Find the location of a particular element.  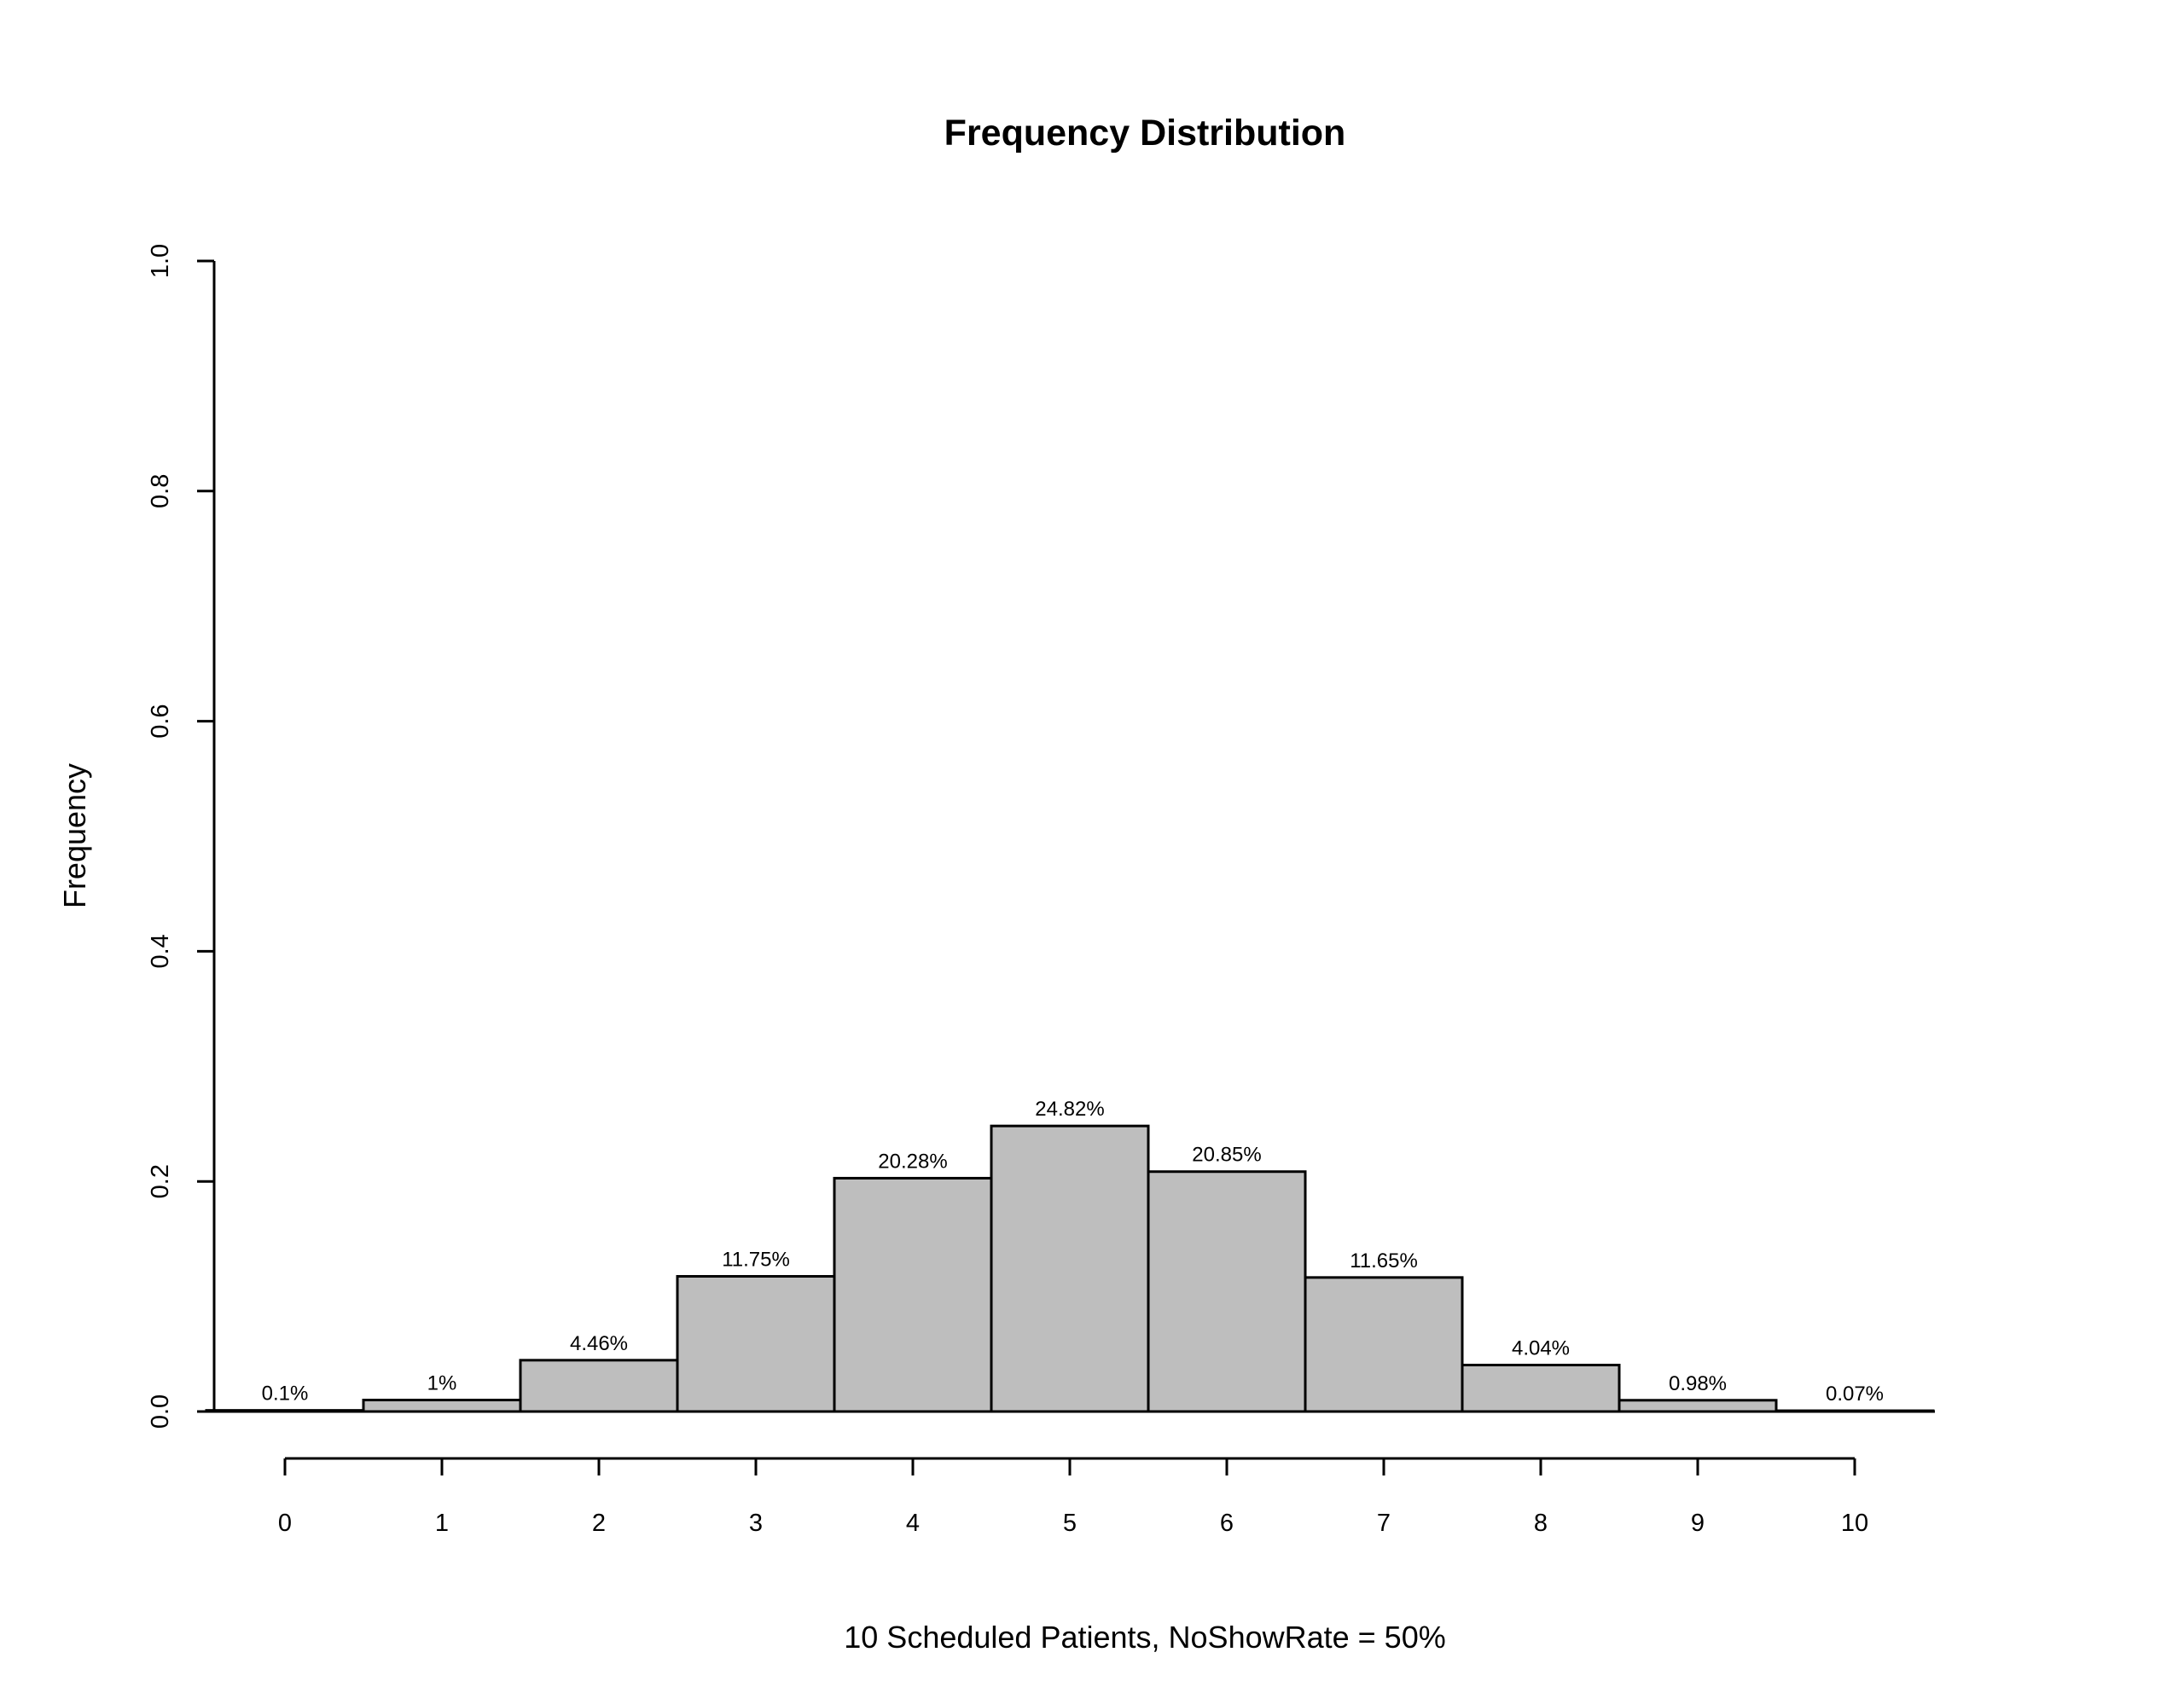

bar-label-4: 20.28% is located at coordinates (912, 1162).